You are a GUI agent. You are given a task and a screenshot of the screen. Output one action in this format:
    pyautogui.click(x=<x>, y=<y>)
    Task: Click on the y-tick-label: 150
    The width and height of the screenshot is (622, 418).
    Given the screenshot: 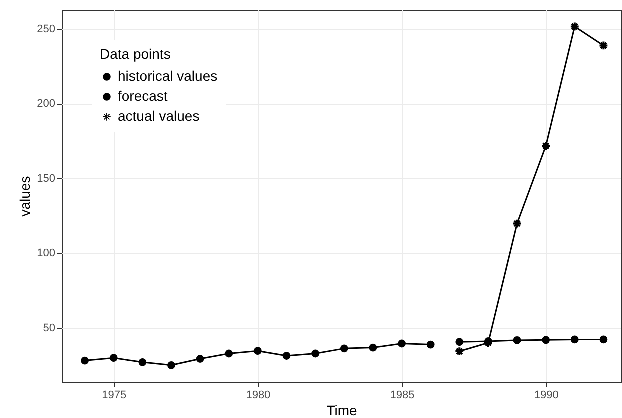 What is the action you would take?
    pyautogui.click(x=46, y=178)
    